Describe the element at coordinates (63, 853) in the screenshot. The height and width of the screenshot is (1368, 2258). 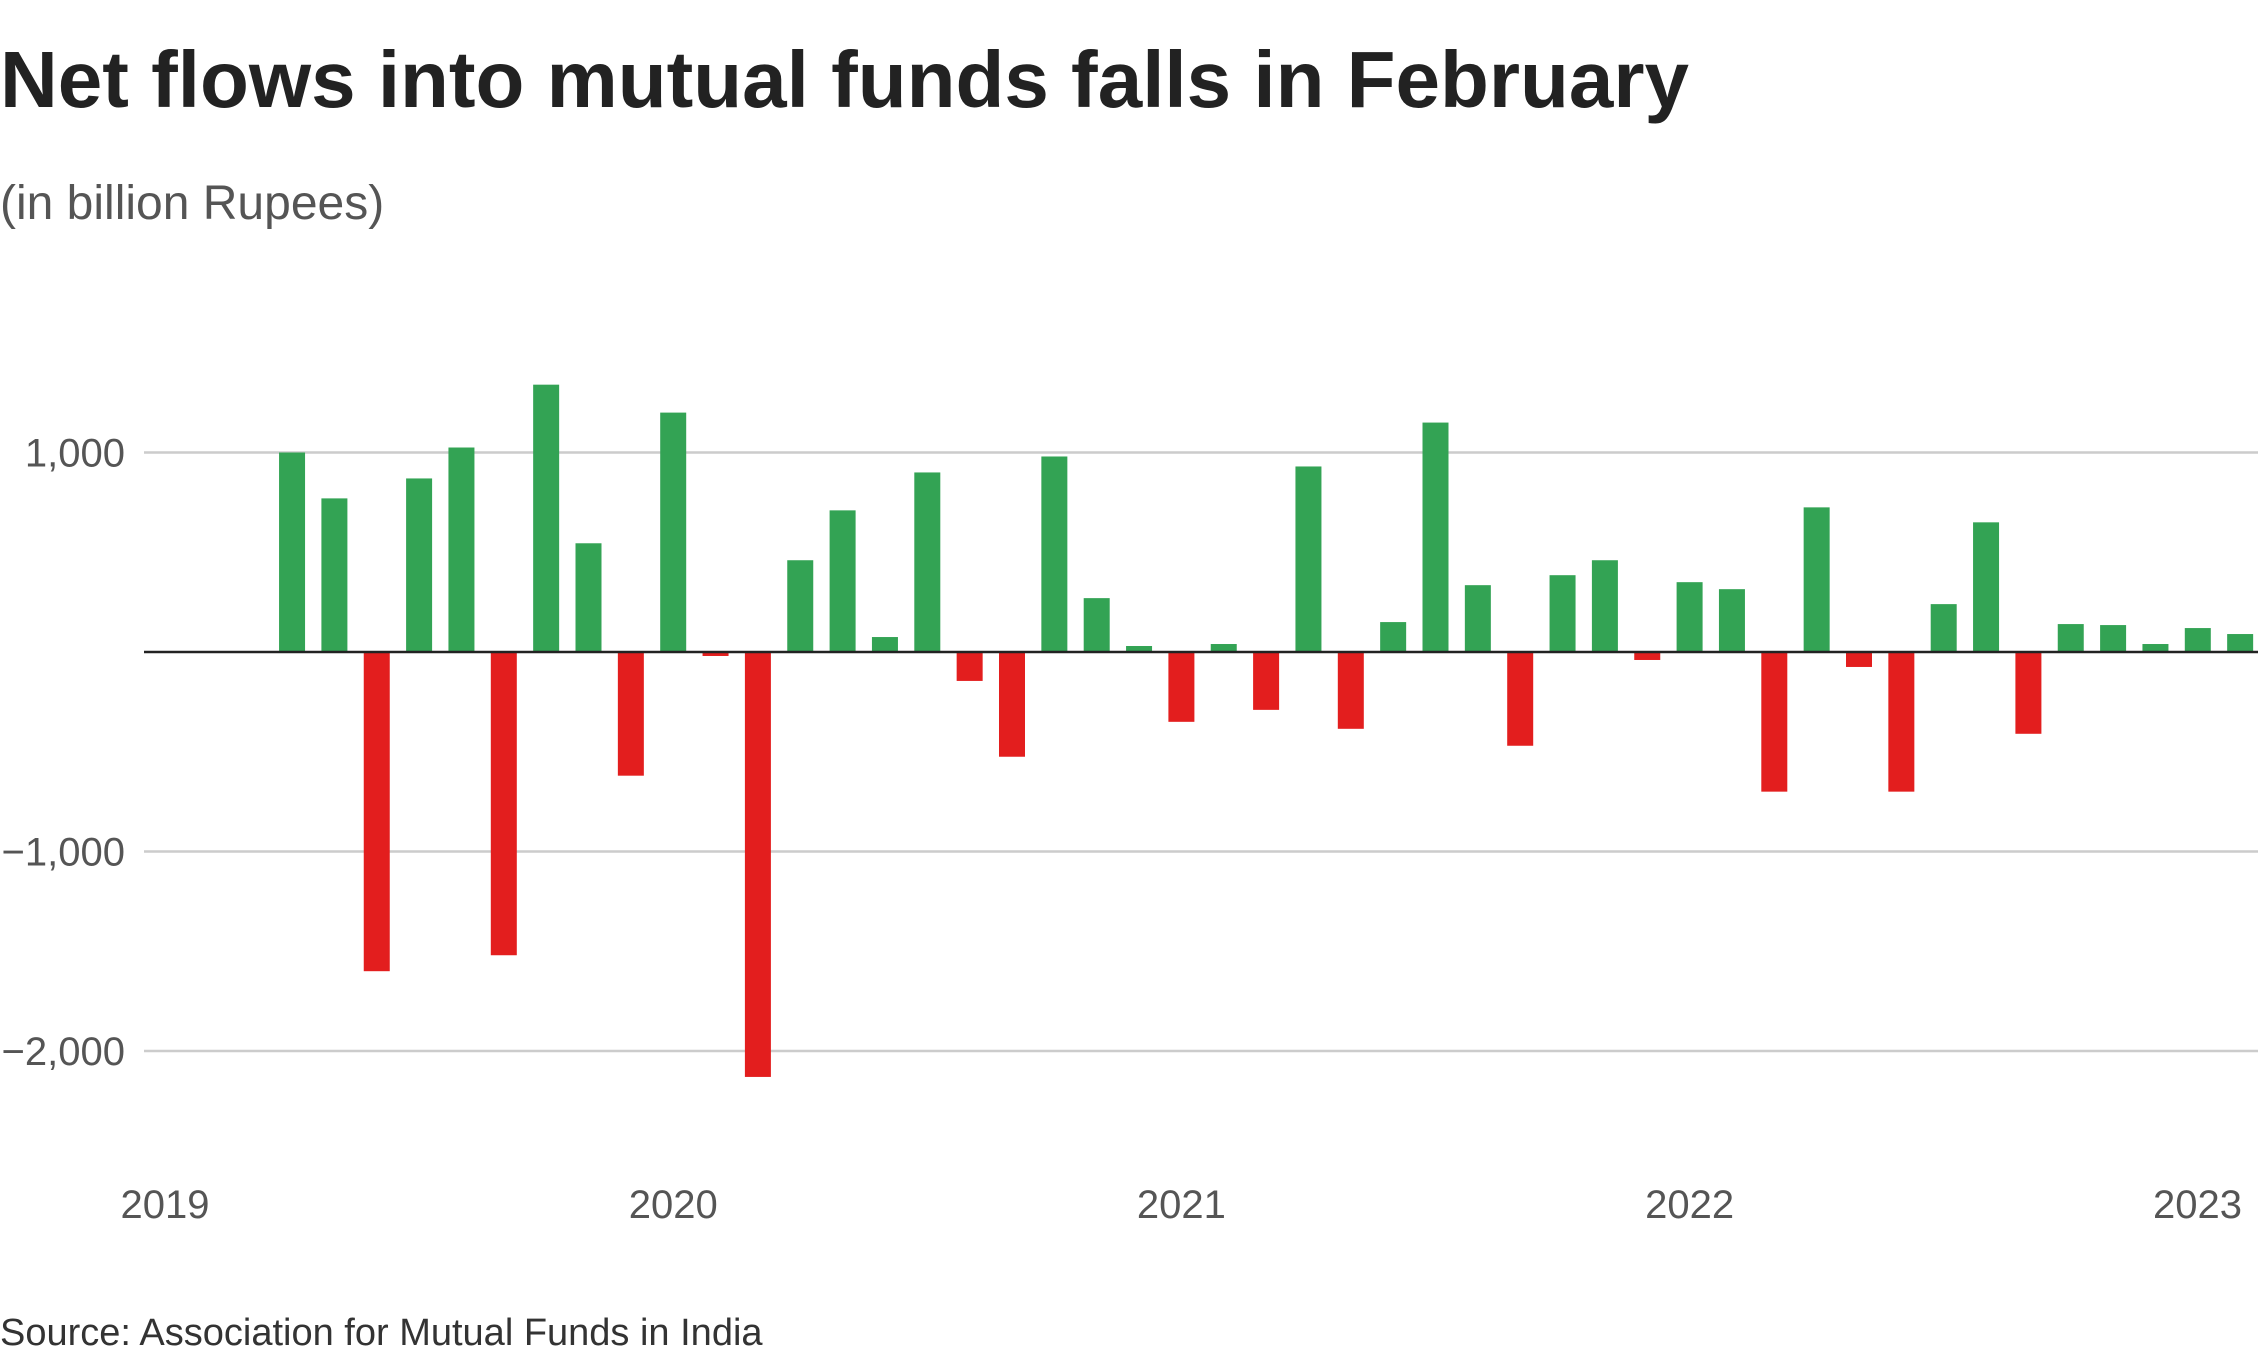
I see `y-tick-label: −1,000` at that location.